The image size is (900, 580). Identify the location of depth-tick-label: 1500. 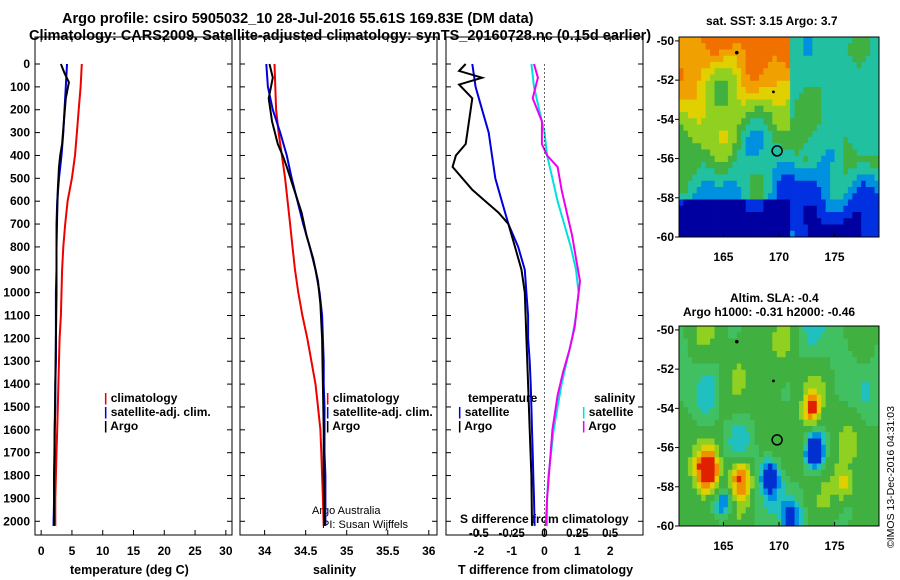
(16, 407).